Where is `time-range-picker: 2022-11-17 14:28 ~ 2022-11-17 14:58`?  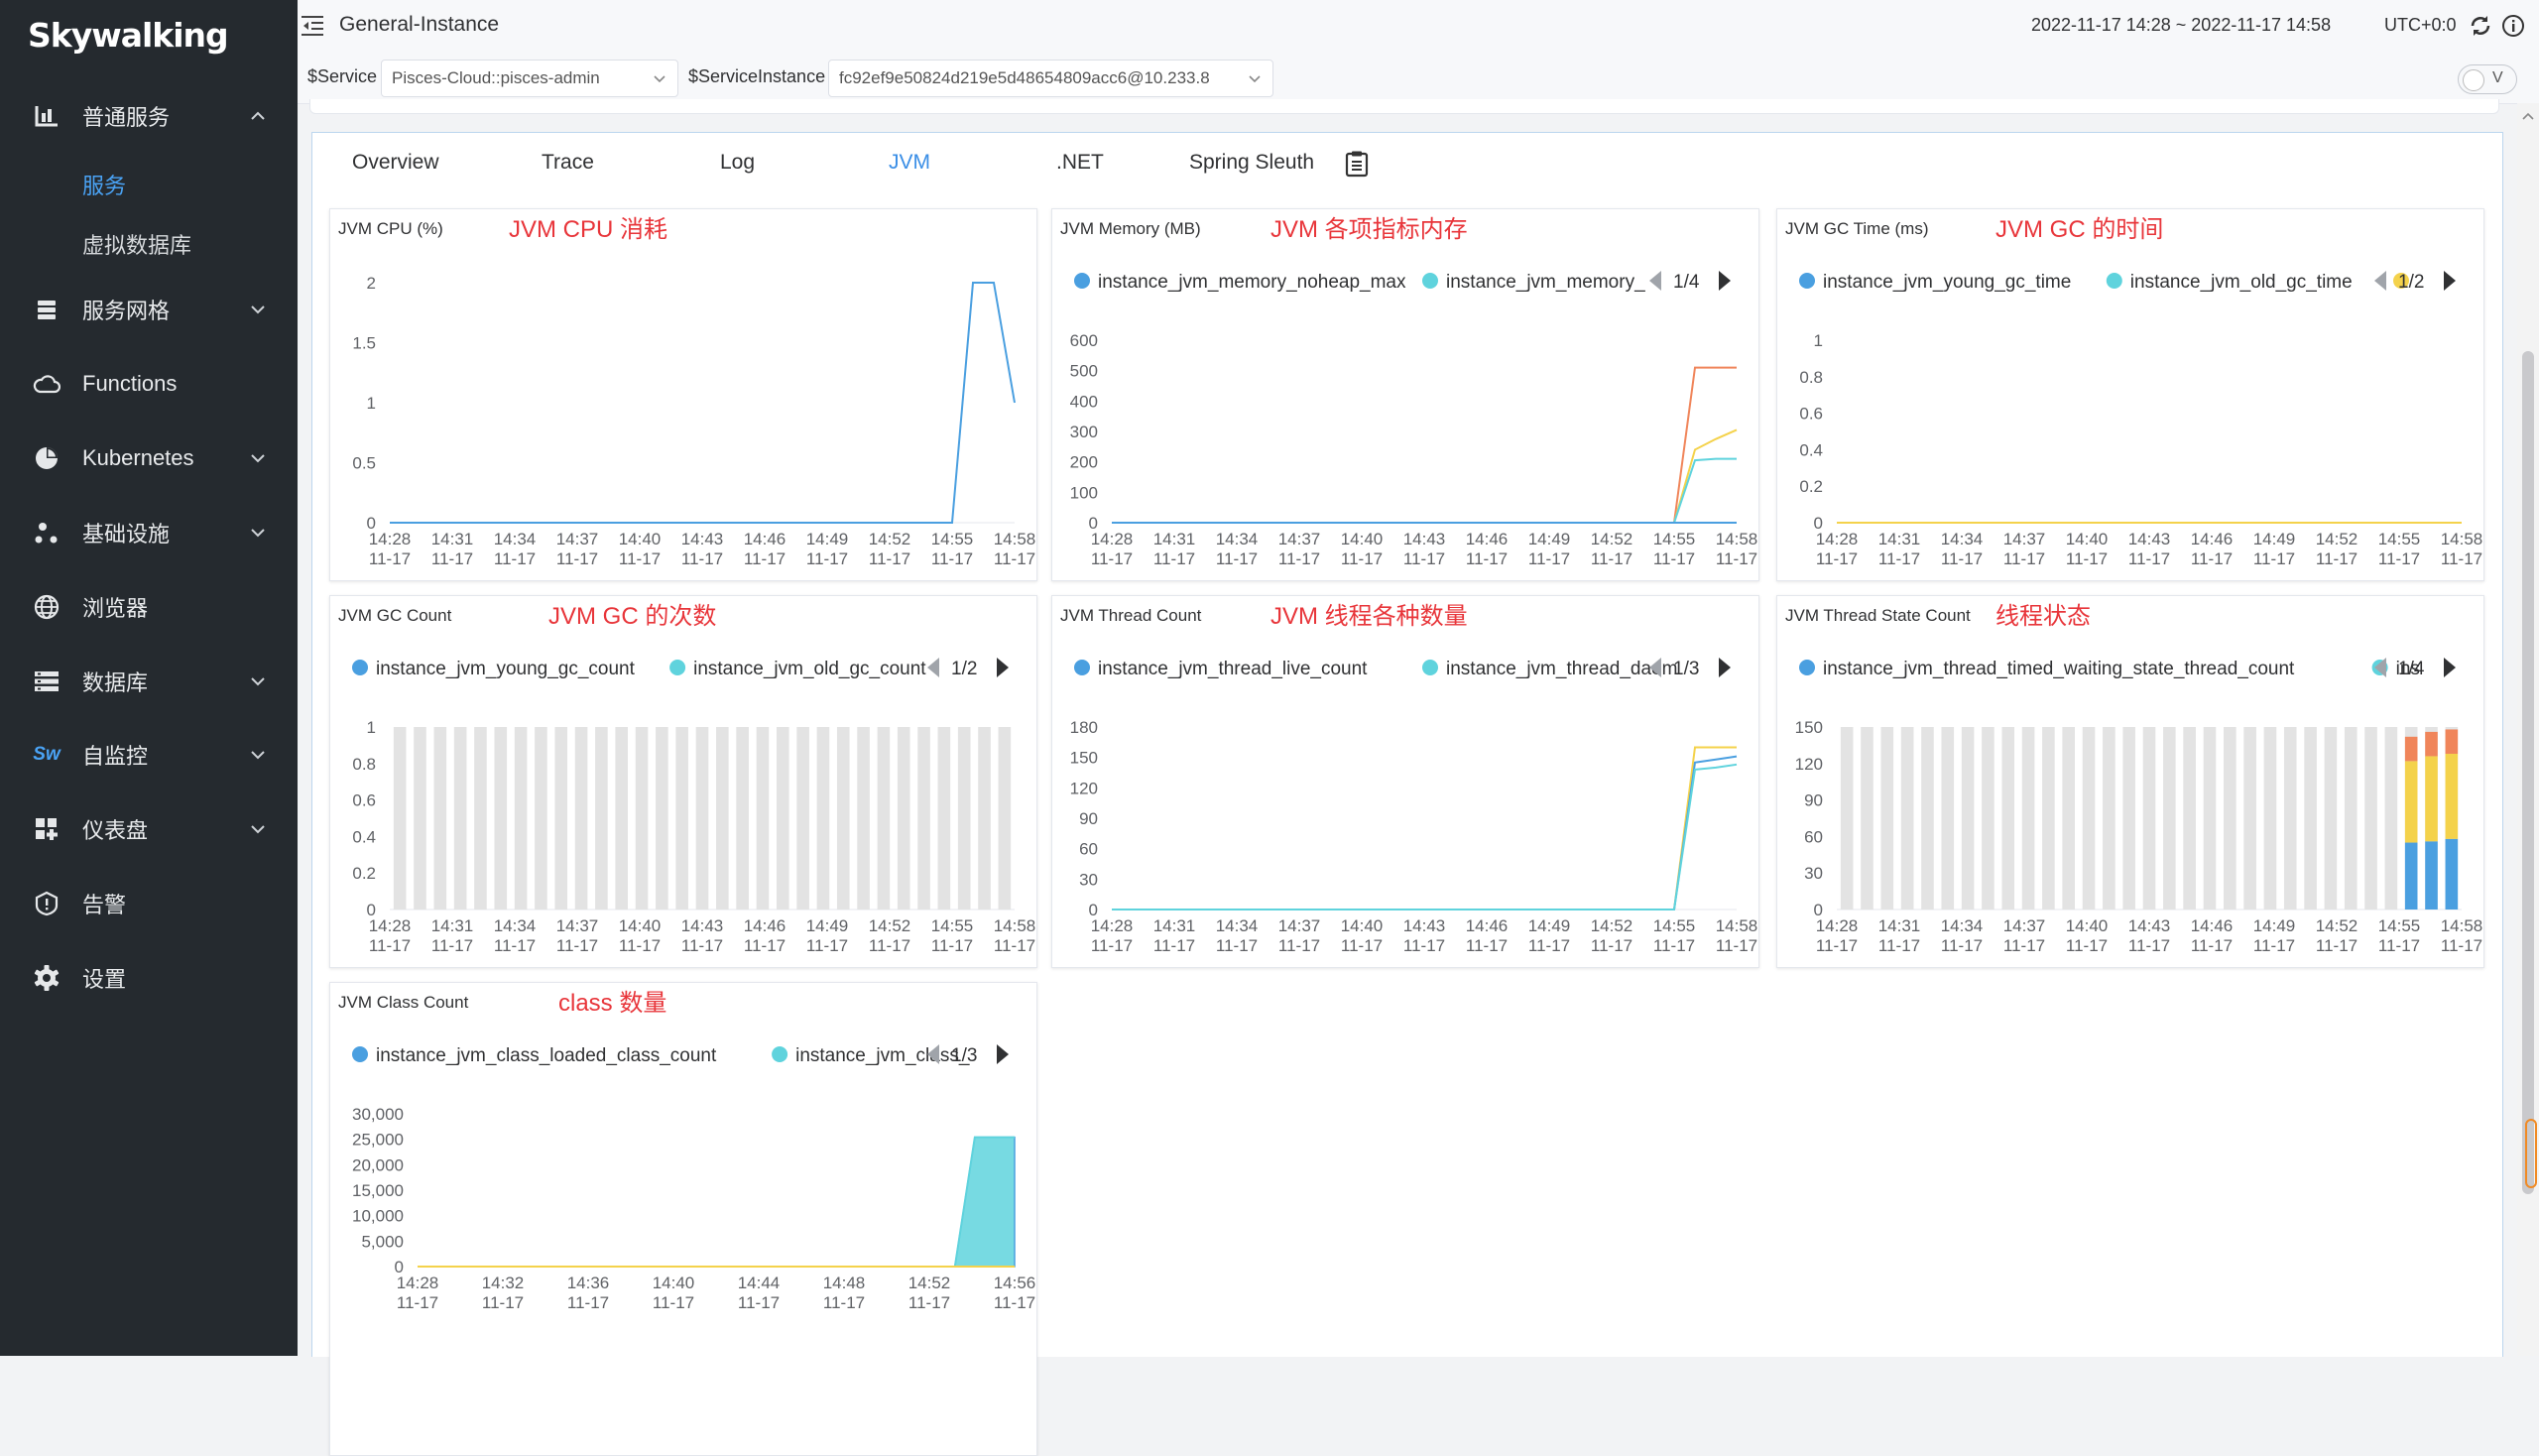 time-range-picker: 2022-11-17 14:28 ~ 2022-11-17 14:58 is located at coordinates (2181, 25).